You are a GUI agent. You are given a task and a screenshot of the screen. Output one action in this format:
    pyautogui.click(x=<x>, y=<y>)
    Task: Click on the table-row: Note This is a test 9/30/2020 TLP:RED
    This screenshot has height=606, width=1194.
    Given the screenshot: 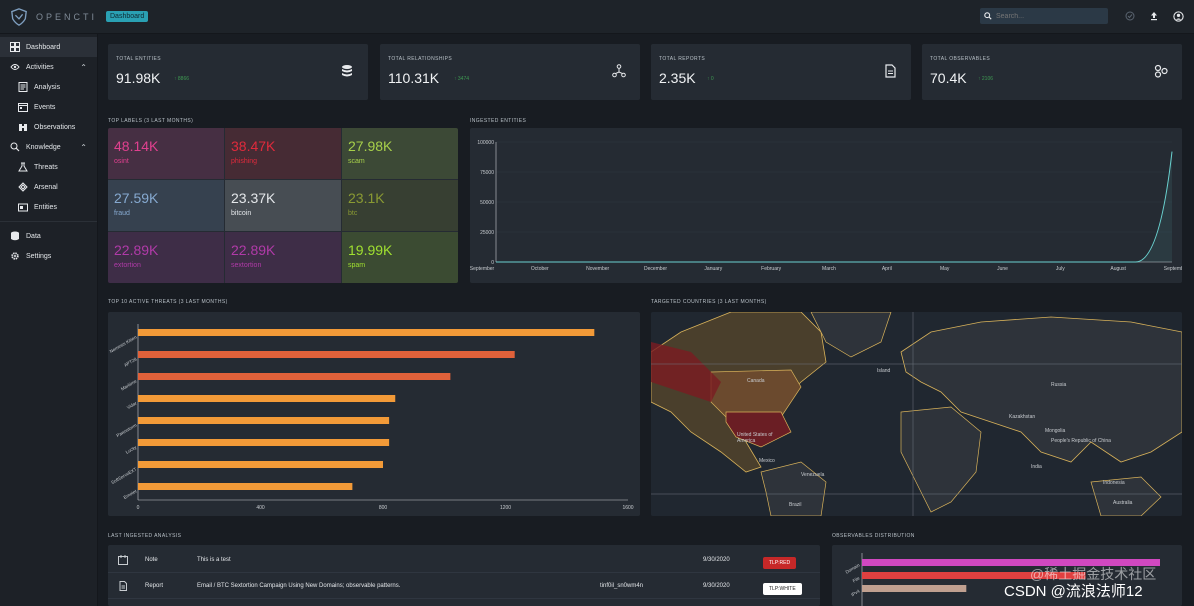 What is the action you would take?
    pyautogui.click(x=464, y=560)
    